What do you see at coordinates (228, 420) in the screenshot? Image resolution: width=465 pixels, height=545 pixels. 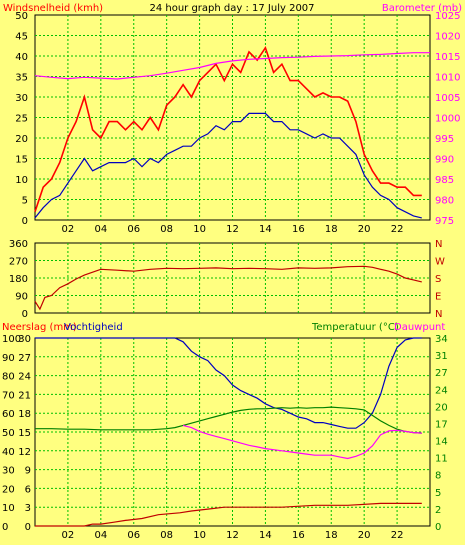 I see `series-temperature` at bounding box center [228, 420].